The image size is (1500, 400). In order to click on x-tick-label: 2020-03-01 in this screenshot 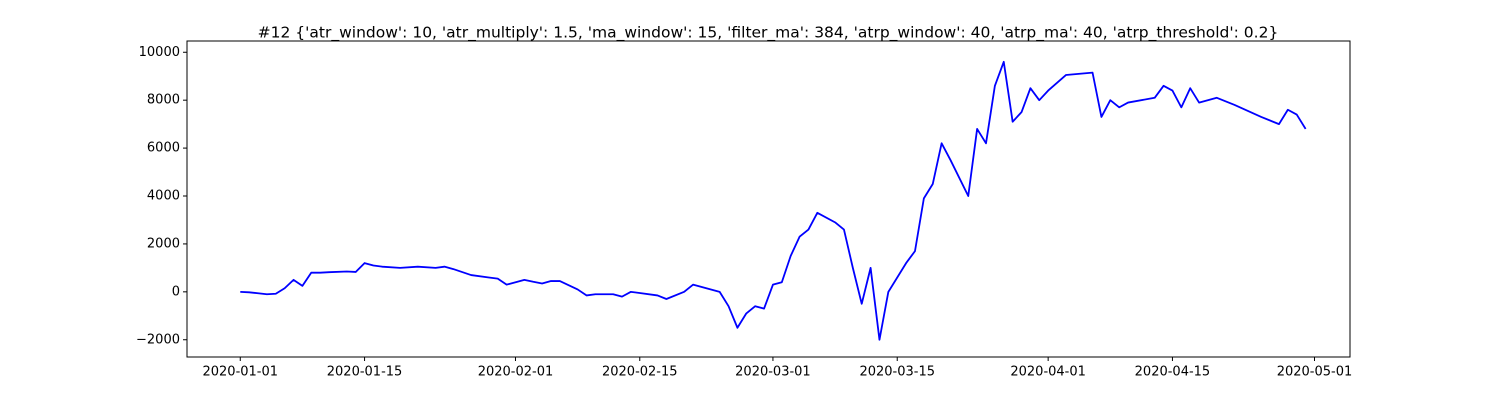, I will do `click(773, 372)`.